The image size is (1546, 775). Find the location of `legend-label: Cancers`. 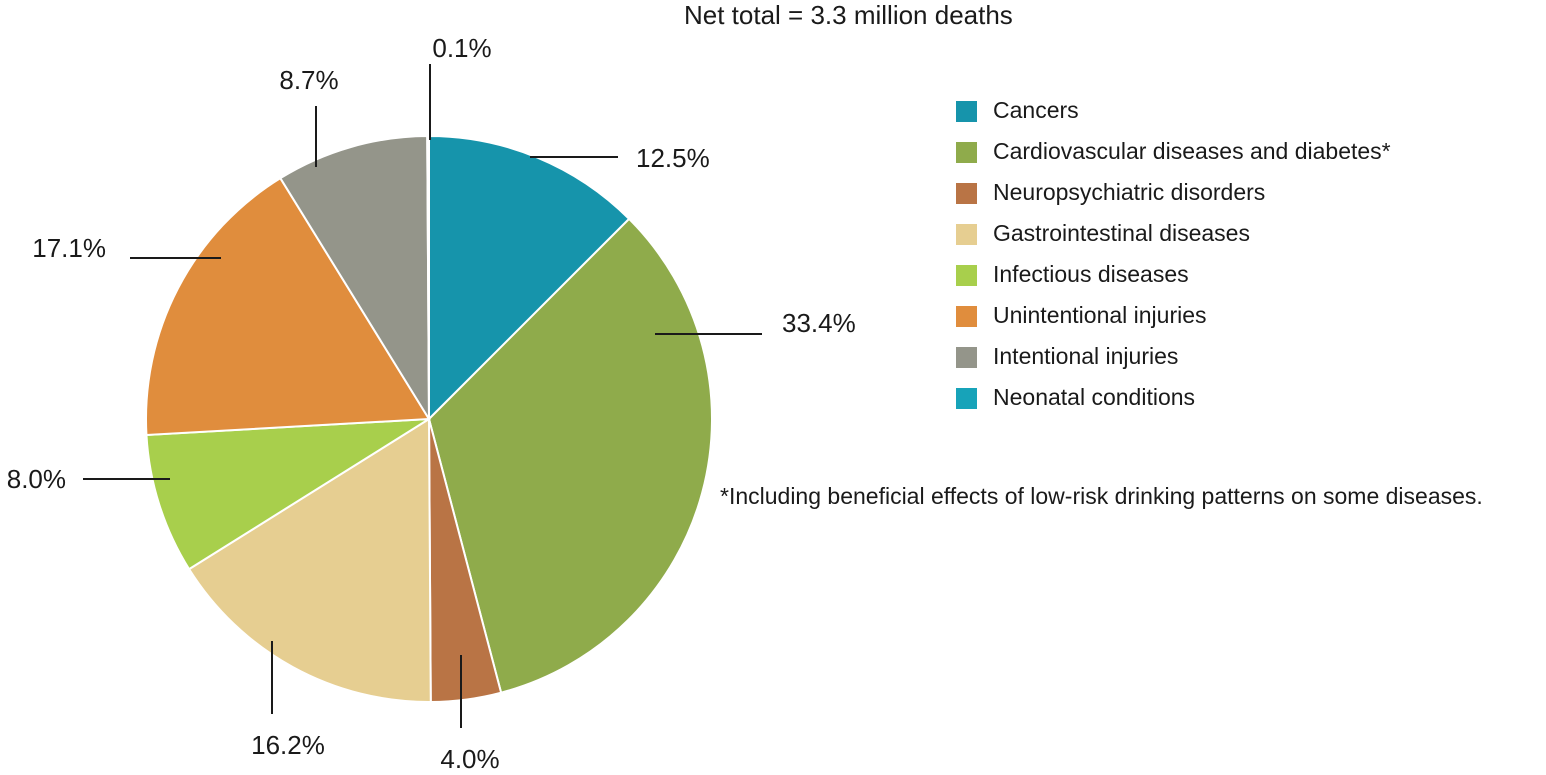

legend-label: Cancers is located at coordinates (1036, 110).